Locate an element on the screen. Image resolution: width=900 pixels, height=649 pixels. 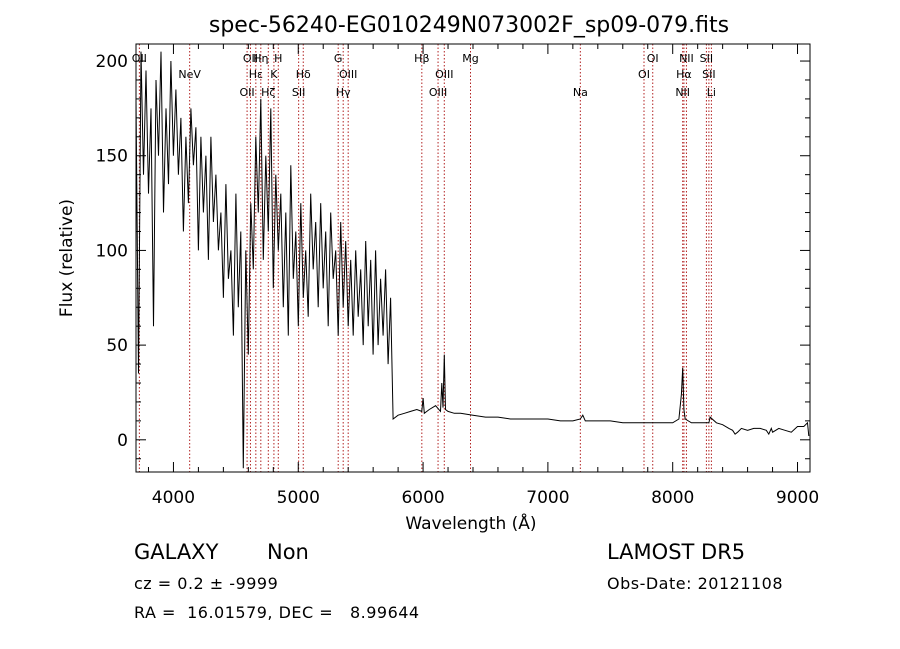
x-tick-label: 5000 is located at coordinates (298, 498).